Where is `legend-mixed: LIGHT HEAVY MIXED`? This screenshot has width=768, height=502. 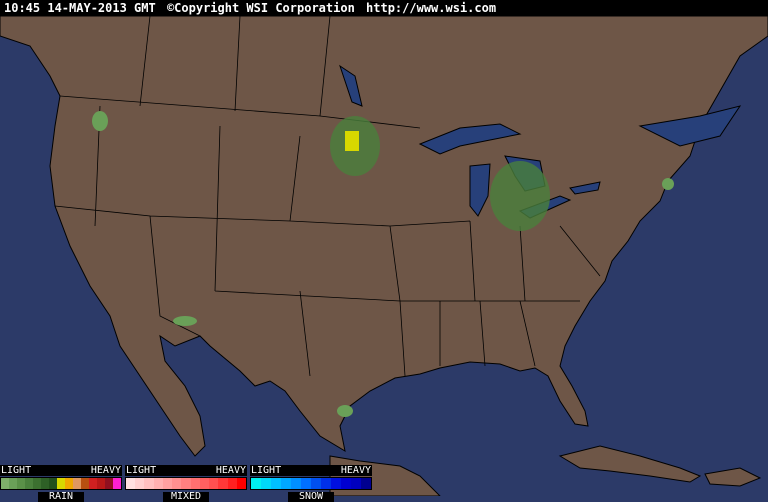 legend-mixed: LIGHT HEAVY MIXED is located at coordinates (186, 483).